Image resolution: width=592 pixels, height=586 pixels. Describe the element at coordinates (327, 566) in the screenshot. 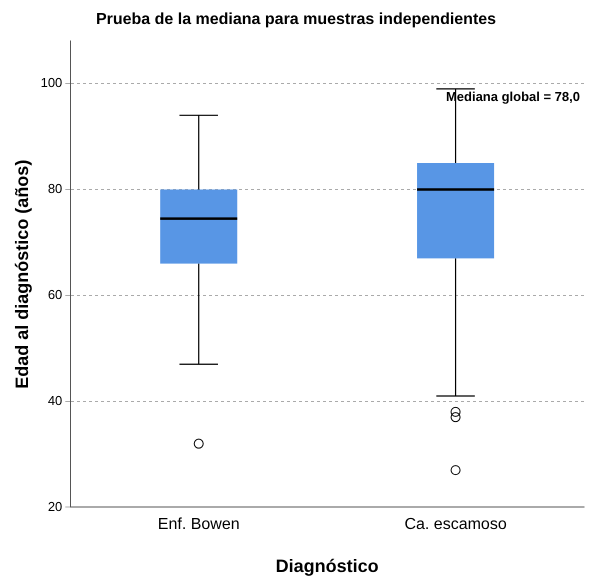

I see `x-axis-title: Diagnóstico` at that location.